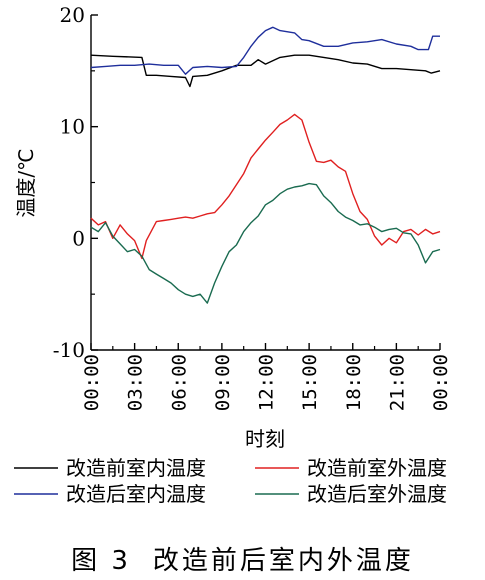 Image resolution: width=485 pixels, height=580 pixels. Describe the element at coordinates (354, 382) in the screenshot. I see `x-tick-label: 18:00` at that location.